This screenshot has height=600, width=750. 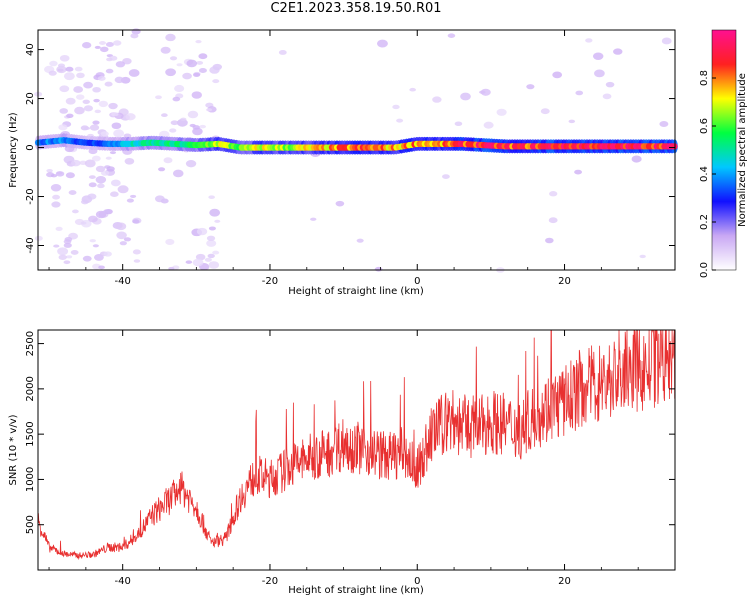 What do you see at coordinates (417, 581) in the screenshot?
I see `snr-x-tick-label: 0` at bounding box center [417, 581].